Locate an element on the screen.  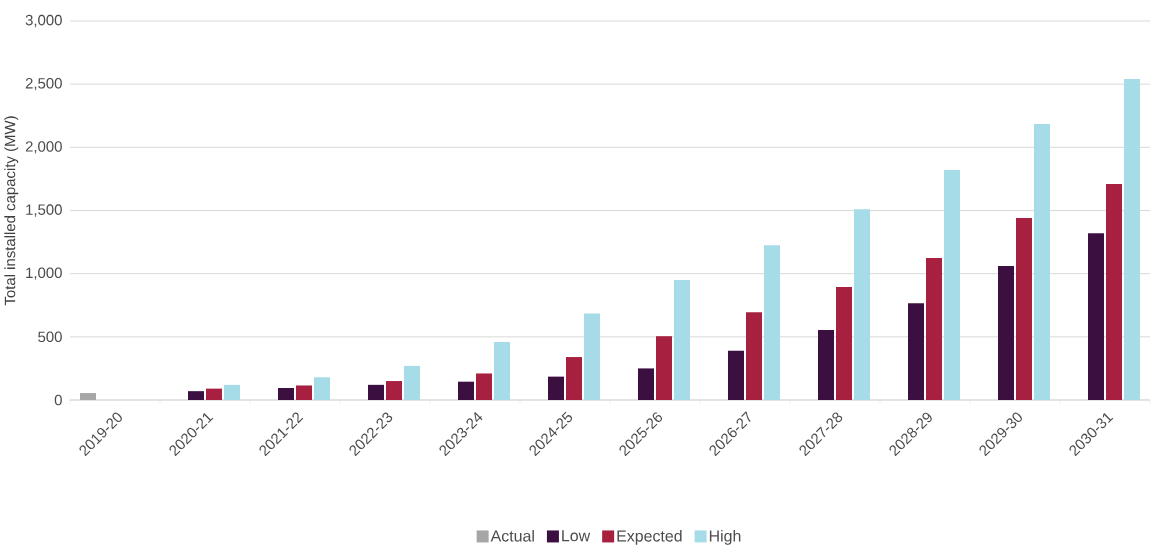
legend-label: Actual is located at coordinates (512, 535).